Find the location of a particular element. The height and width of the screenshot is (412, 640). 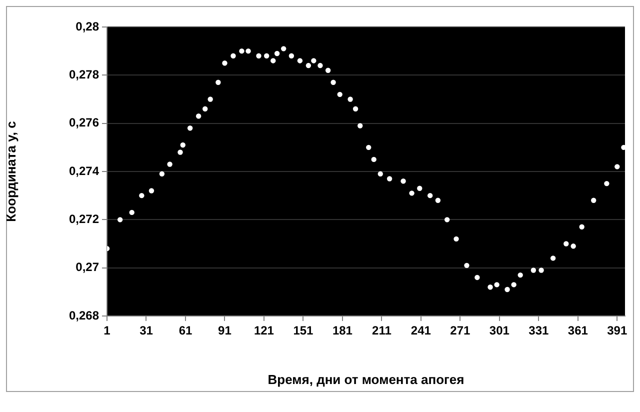

y-tick-label: 0,268 is located at coordinates (84, 315).